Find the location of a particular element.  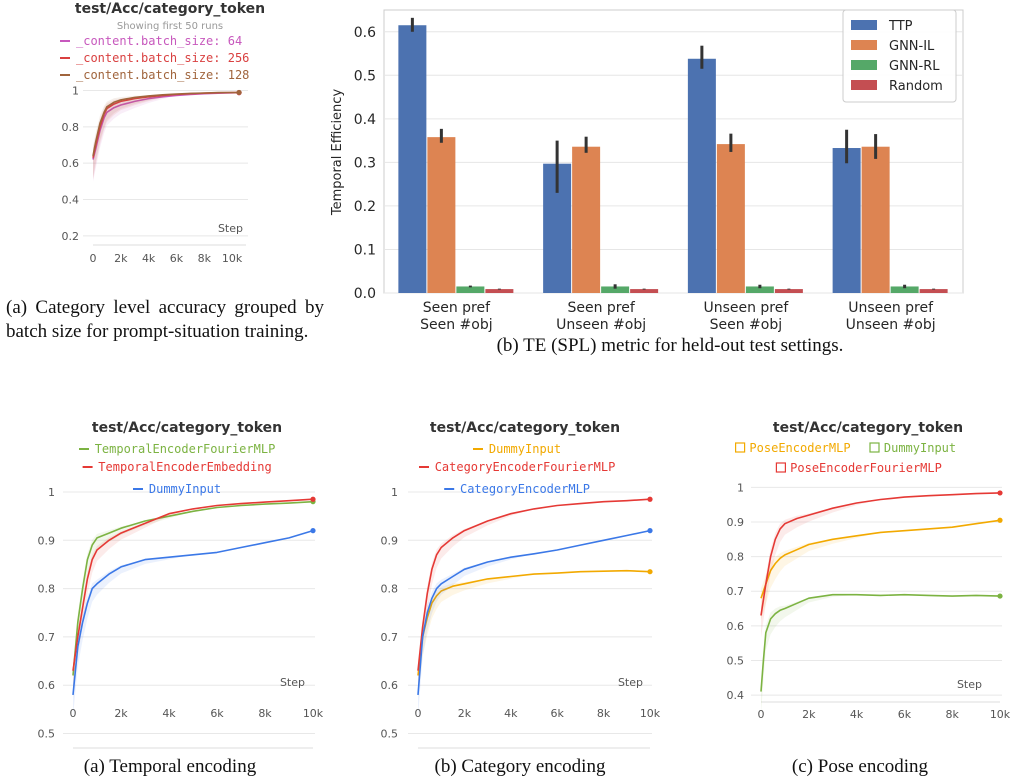

legend-label: GNN-IL is located at coordinates (912, 46).